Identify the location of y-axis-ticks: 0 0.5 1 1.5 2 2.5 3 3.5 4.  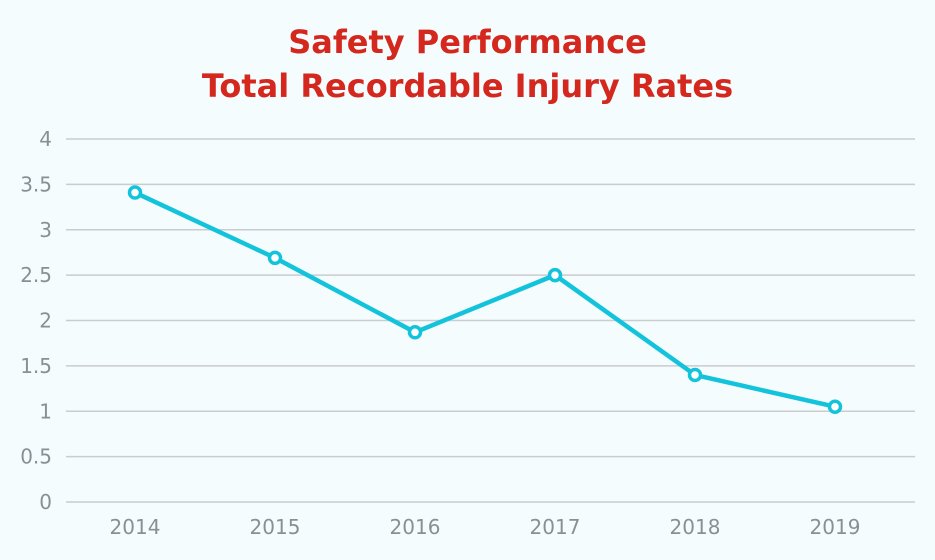
(36, 320).